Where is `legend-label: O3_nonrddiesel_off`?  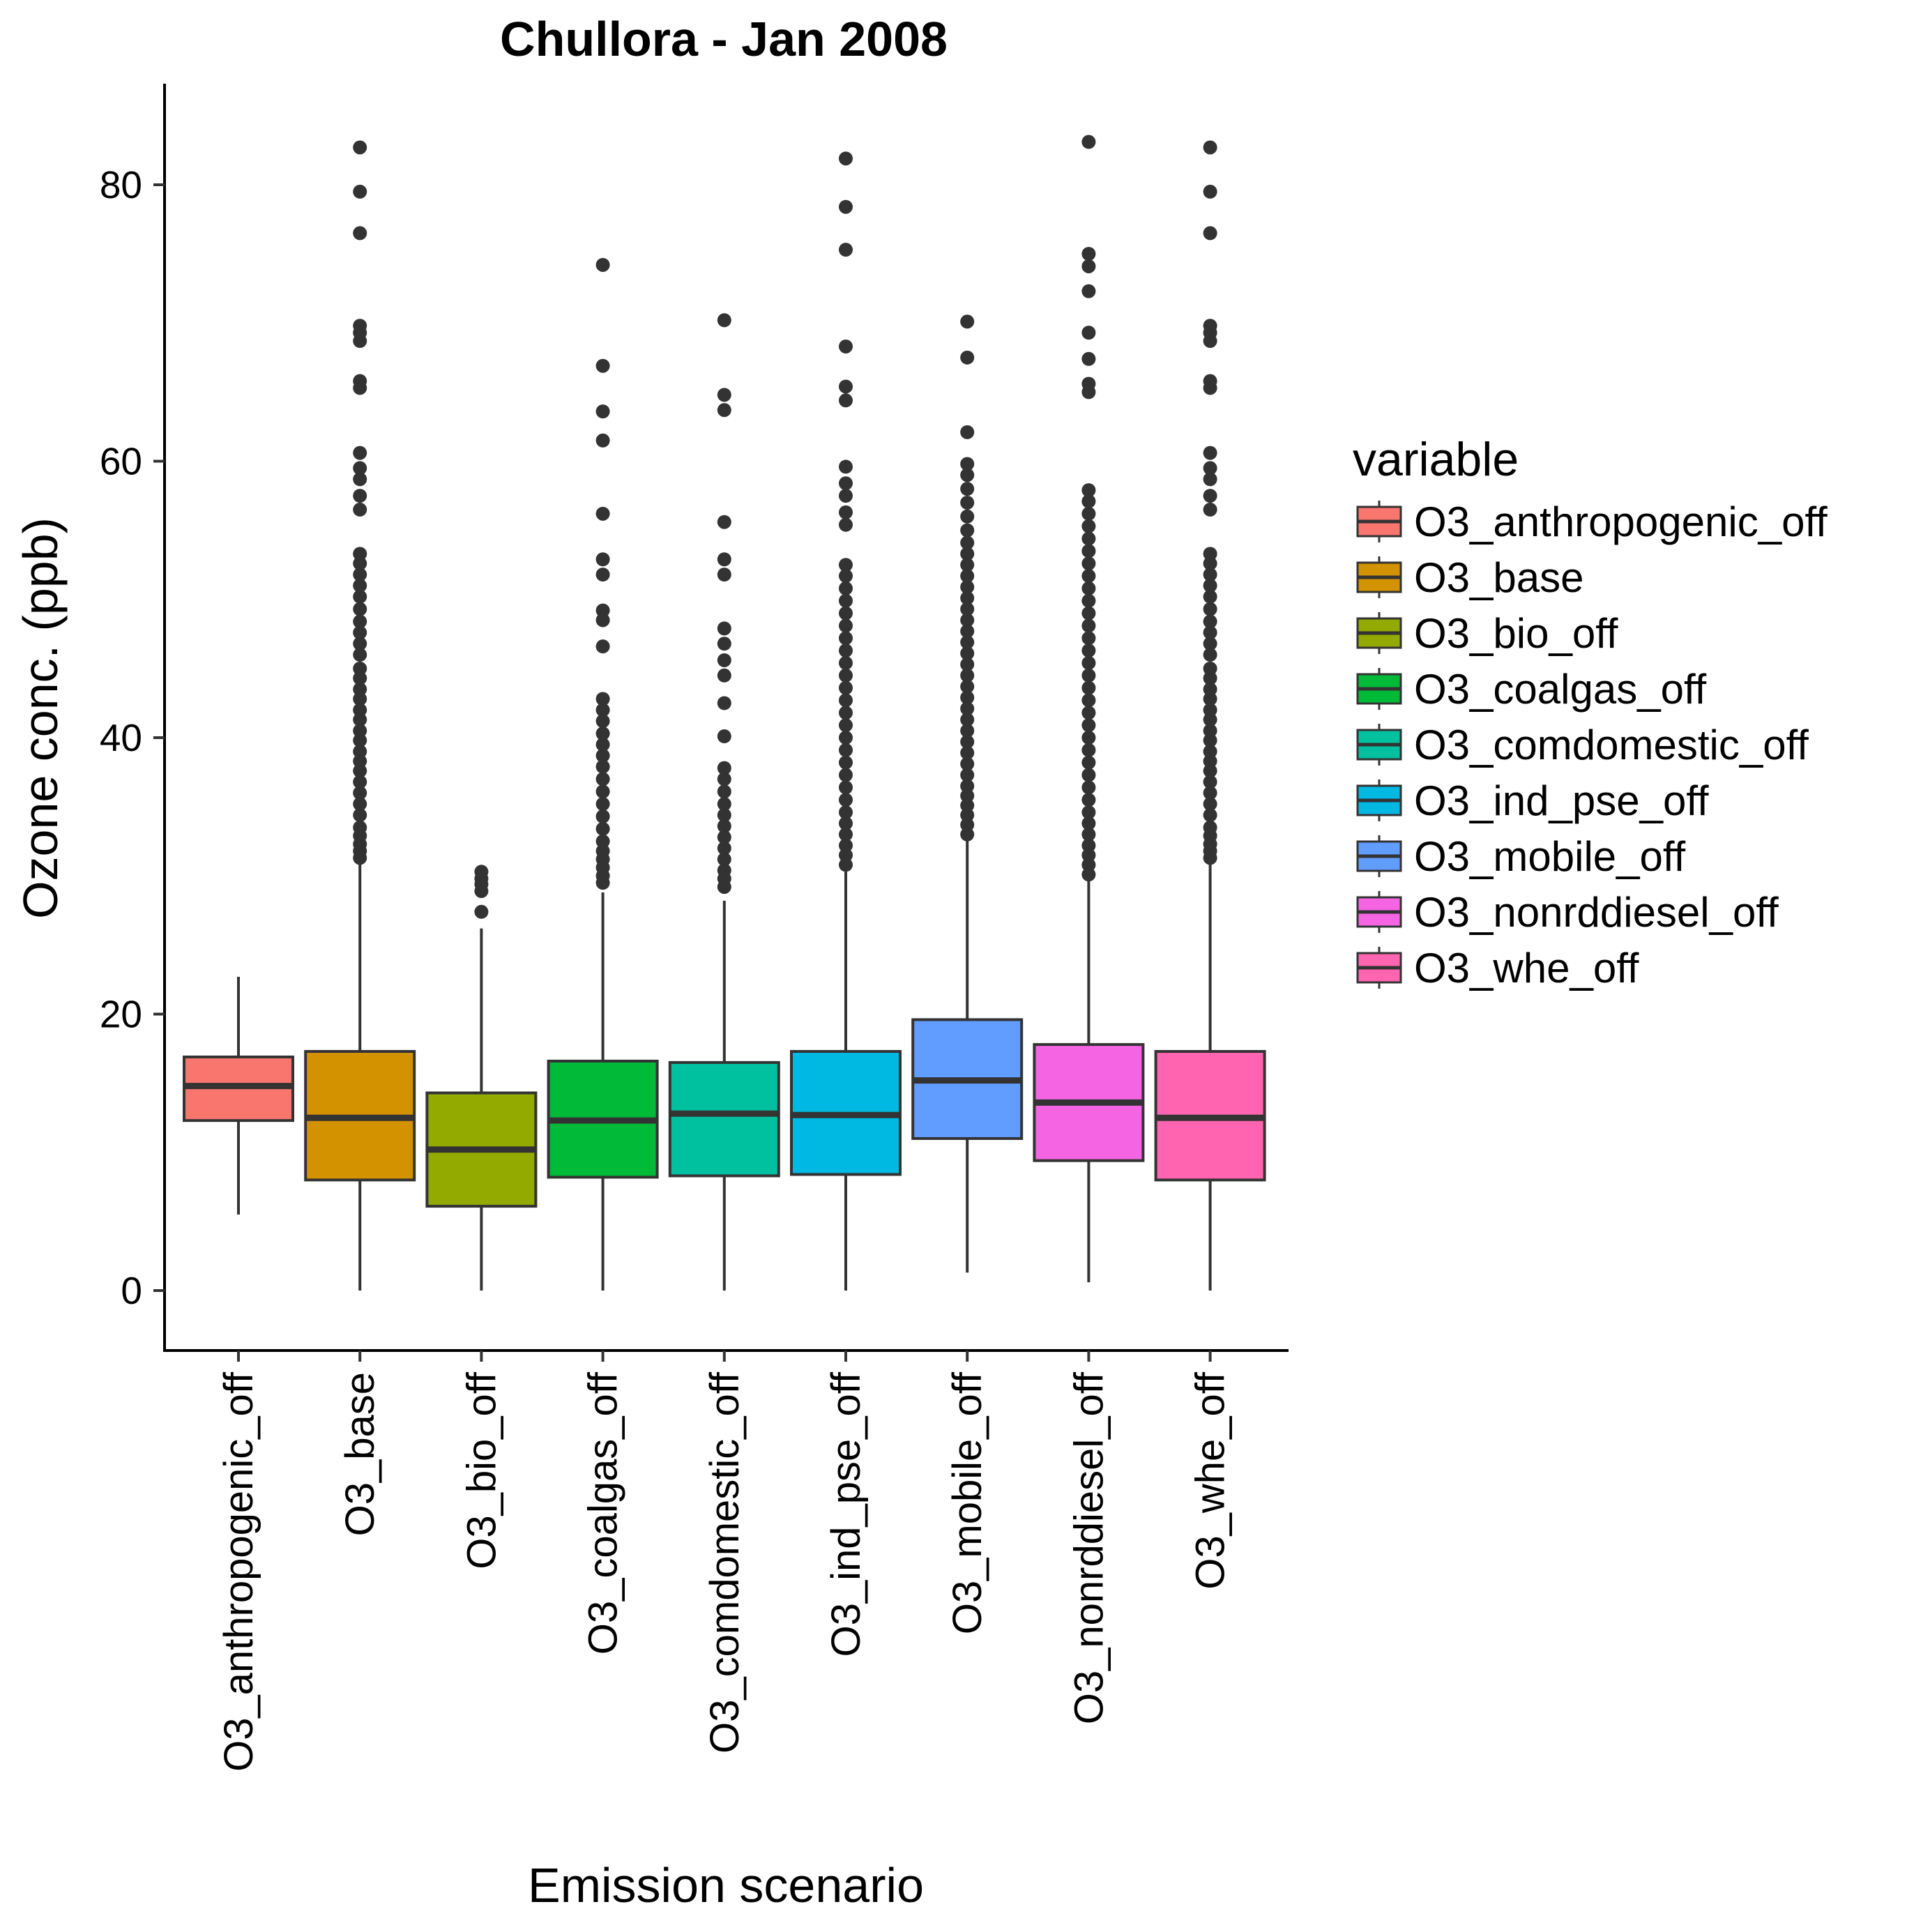
legend-label: O3_nonrddiesel_off is located at coordinates (1596, 912).